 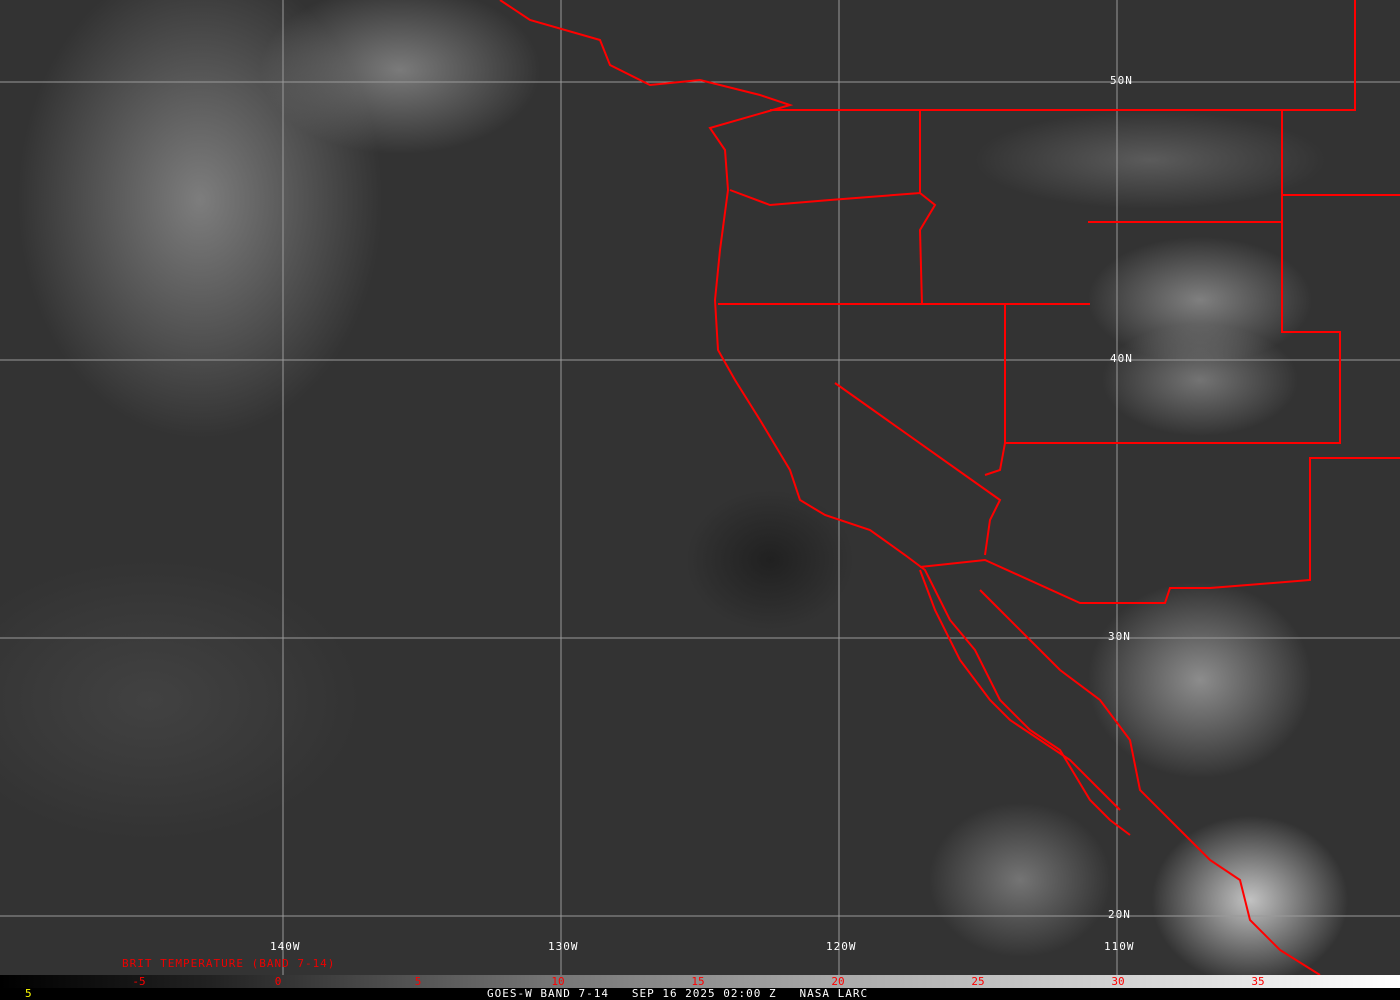 I want to click on canada-us-border, so click(x=1063, y=55).